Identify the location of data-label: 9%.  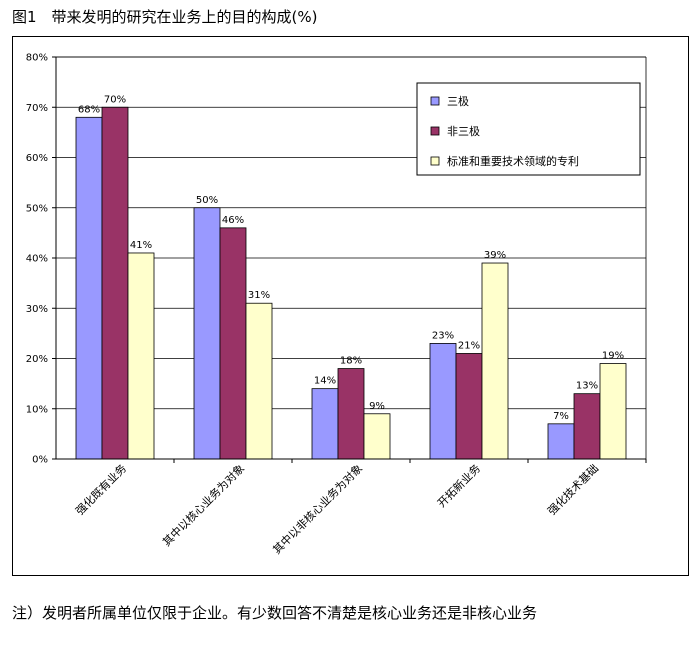
(377, 406).